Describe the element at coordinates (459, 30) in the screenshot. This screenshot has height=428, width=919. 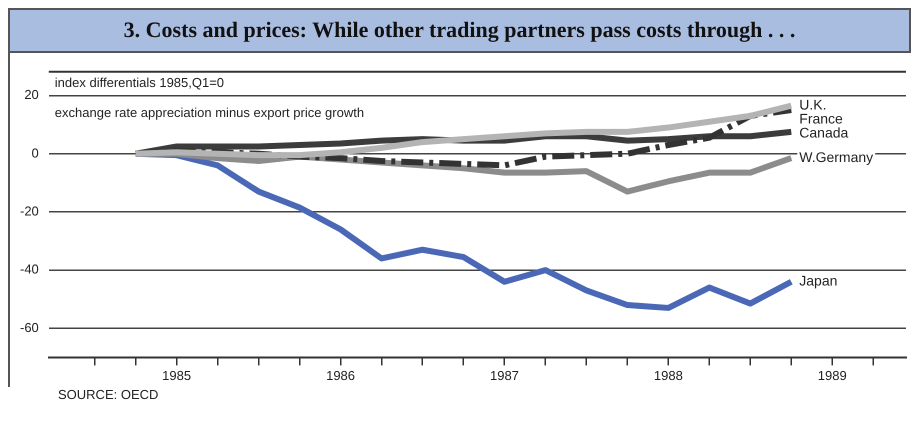
I see `chart-title: 3. Costs and prices: While other trading partners pass costs through . . .` at that location.